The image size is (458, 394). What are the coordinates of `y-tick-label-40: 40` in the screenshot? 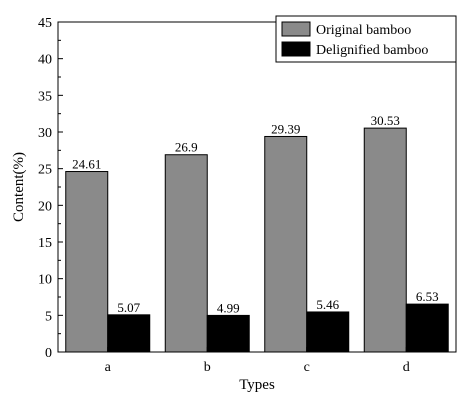 It's located at (45, 60).